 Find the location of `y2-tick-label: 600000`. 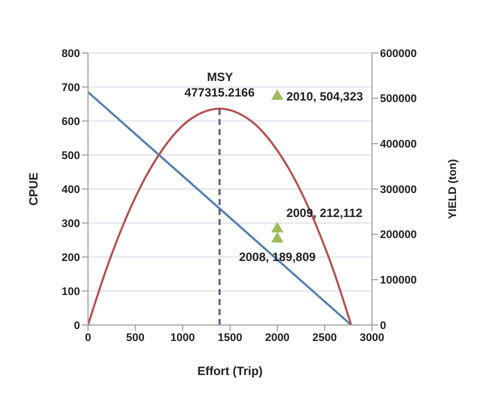

y2-tick-label: 600000 is located at coordinates (398, 54).